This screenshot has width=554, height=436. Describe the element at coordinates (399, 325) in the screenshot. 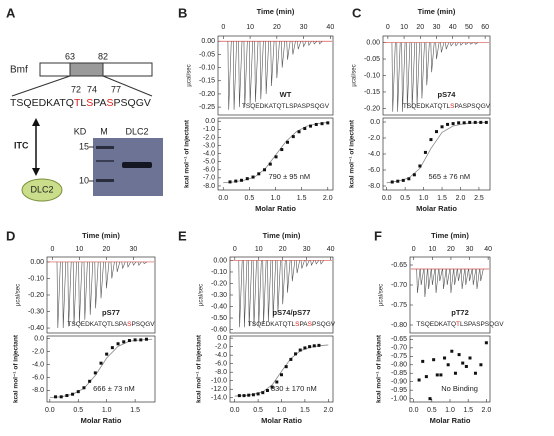

I see `y-tick-label: -0.80` at that location.